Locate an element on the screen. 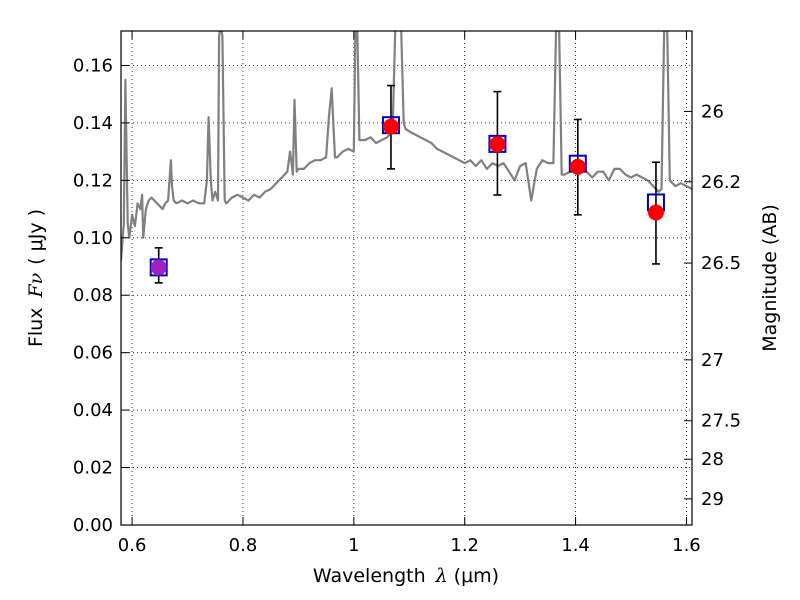 This screenshot has height=600, width=800. y-tick-label: 0.12 is located at coordinates (93, 180).